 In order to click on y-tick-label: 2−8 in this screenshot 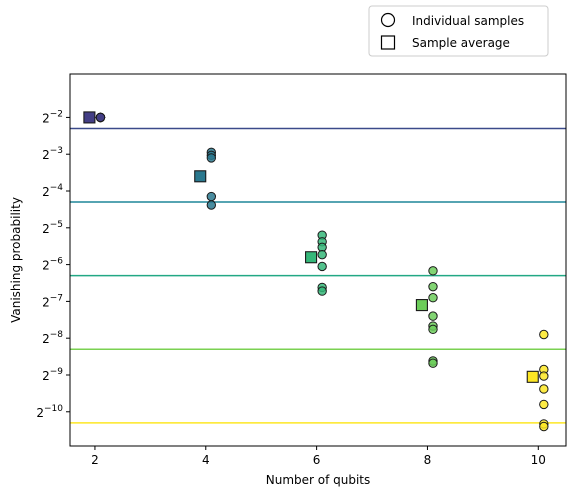, I will do `click(52, 338)`.